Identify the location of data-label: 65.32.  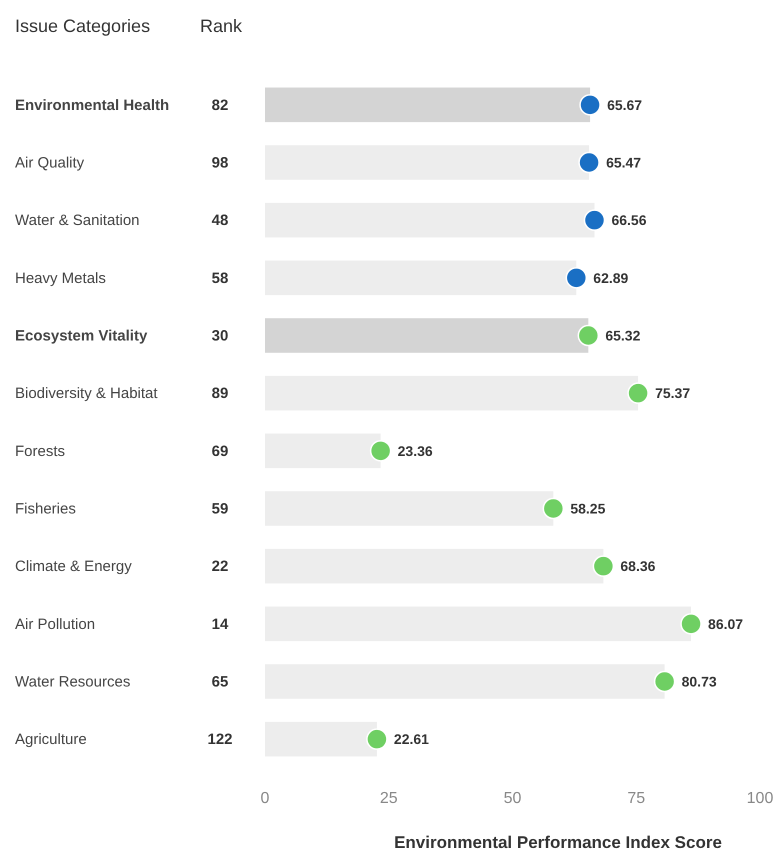
(623, 336).